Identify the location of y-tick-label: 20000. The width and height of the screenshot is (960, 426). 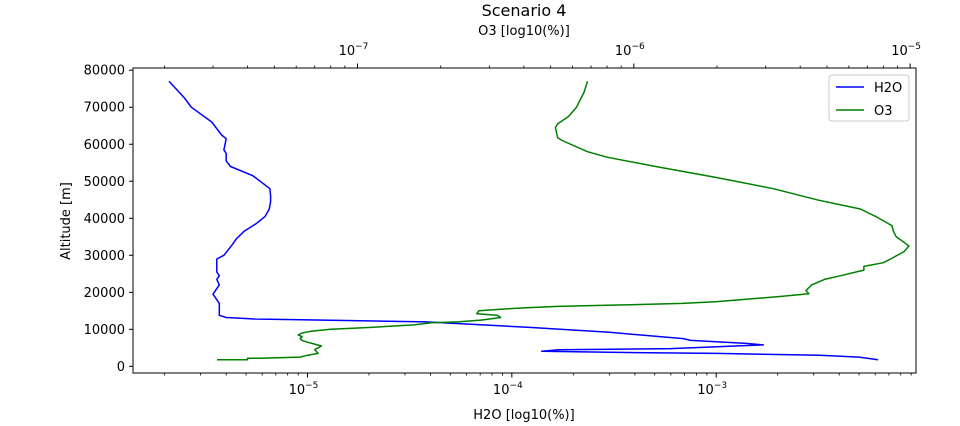
(104, 293).